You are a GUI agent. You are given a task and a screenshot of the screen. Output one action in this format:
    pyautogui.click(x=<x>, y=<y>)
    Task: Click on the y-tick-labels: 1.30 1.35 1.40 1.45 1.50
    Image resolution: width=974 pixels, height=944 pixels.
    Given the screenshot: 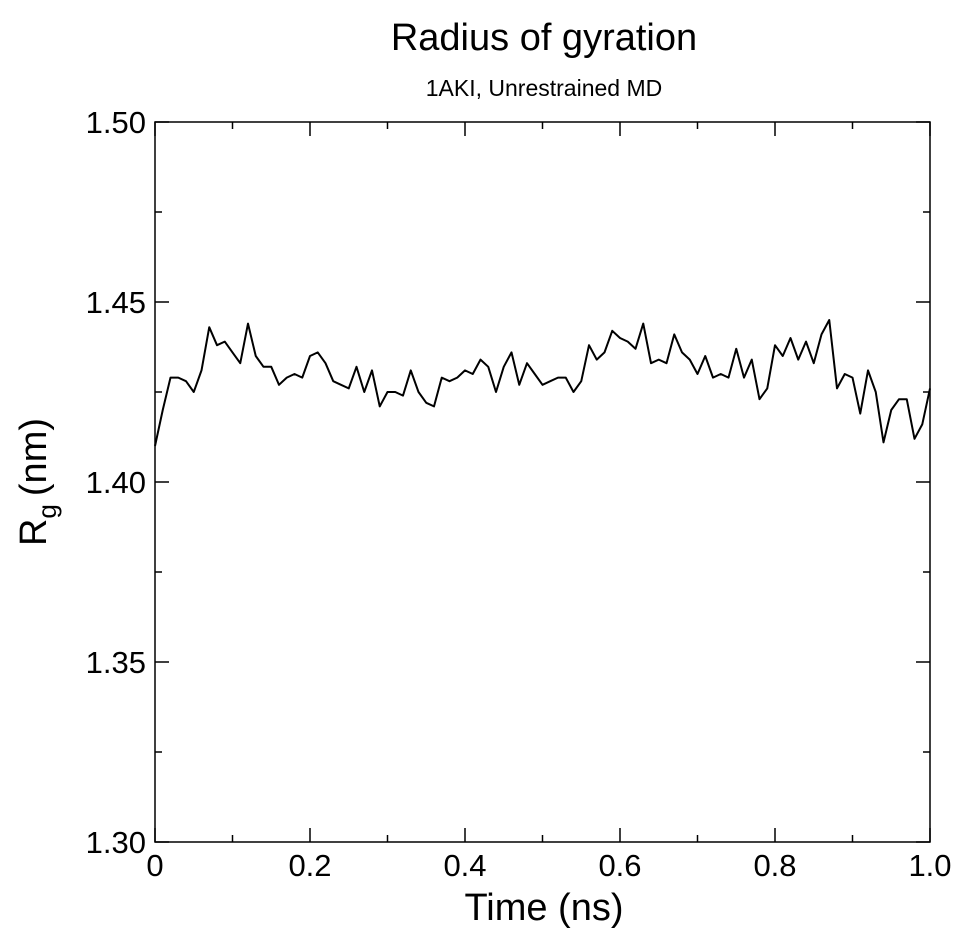 What is the action you would take?
    pyautogui.click(x=116, y=482)
    